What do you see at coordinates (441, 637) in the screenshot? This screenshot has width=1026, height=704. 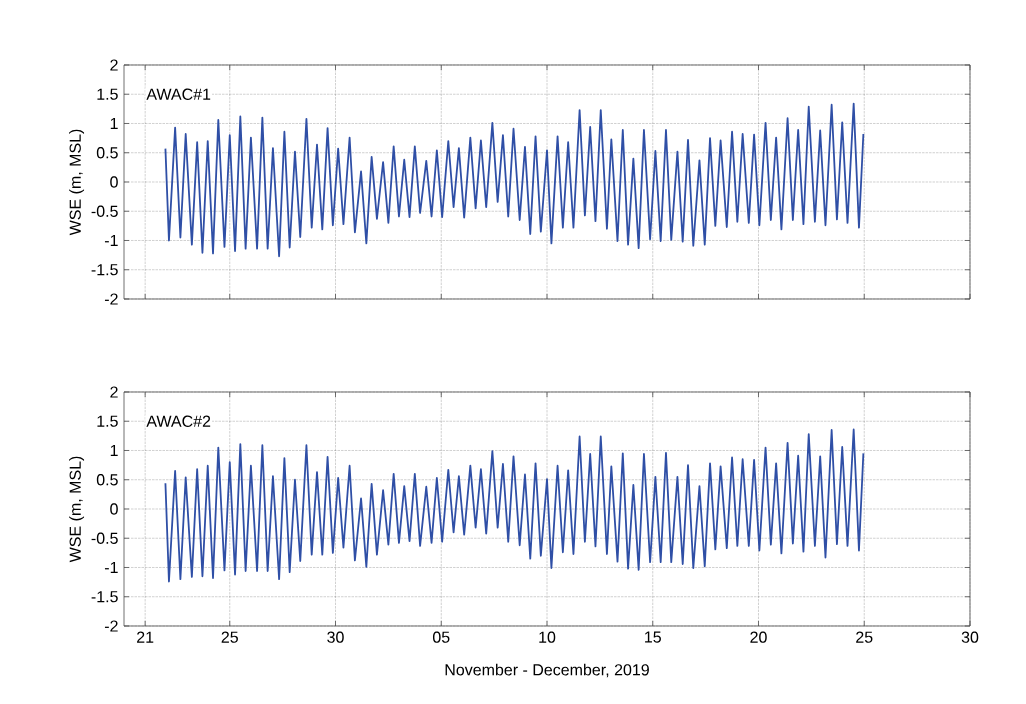 I see `x-tick-label: 05` at bounding box center [441, 637].